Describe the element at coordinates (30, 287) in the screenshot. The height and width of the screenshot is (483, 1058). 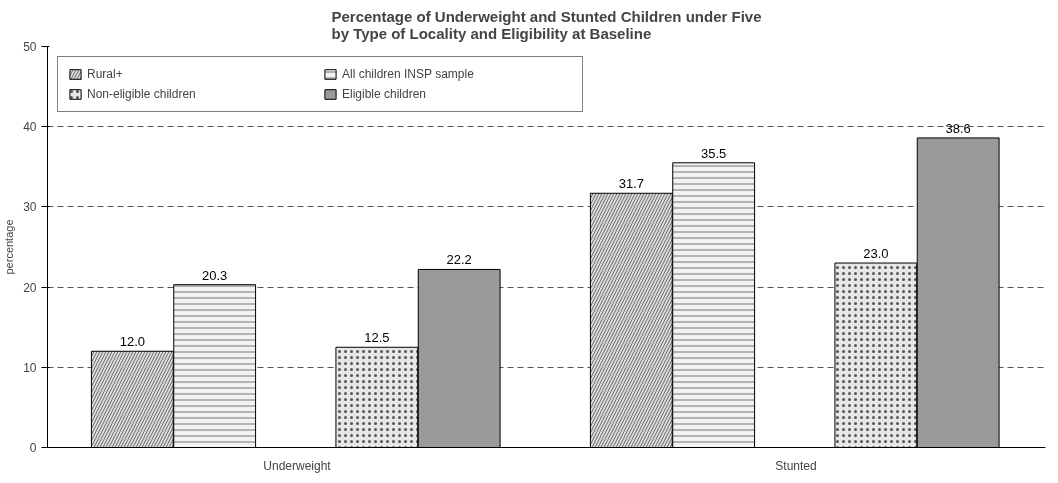
I see `y-tick-label: 20` at that location.